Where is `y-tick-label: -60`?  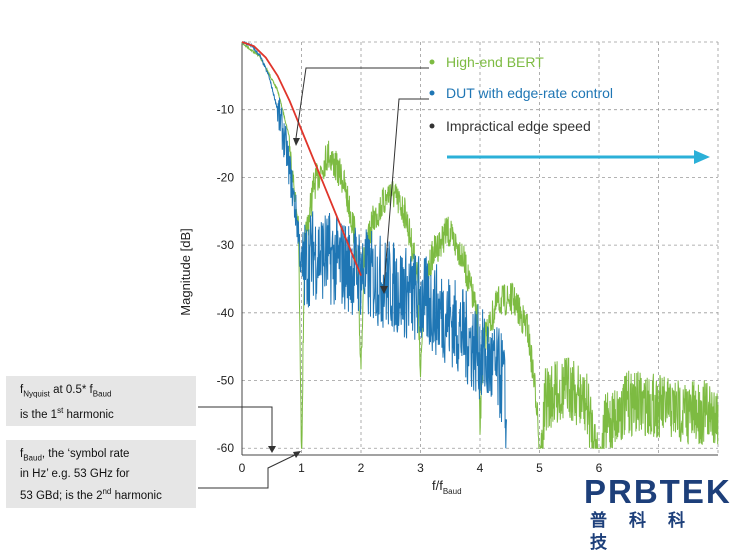
y-tick-label: -60 is located at coordinates (226, 448).